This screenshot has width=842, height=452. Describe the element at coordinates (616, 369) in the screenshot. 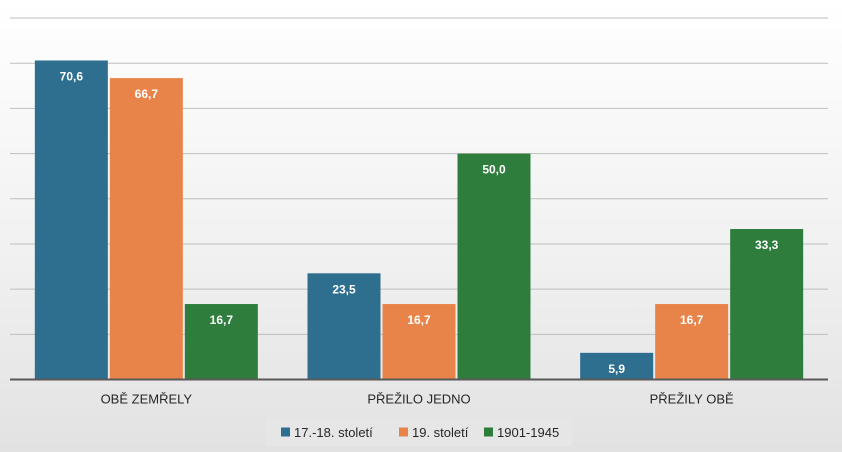

I see `data-label: 5,9` at that location.